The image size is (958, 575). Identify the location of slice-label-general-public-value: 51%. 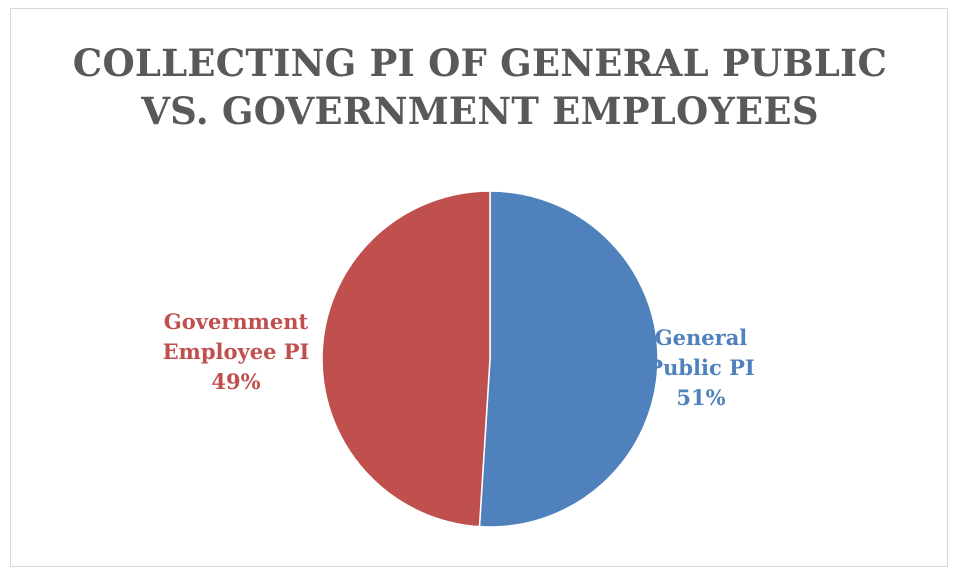
(701, 397).